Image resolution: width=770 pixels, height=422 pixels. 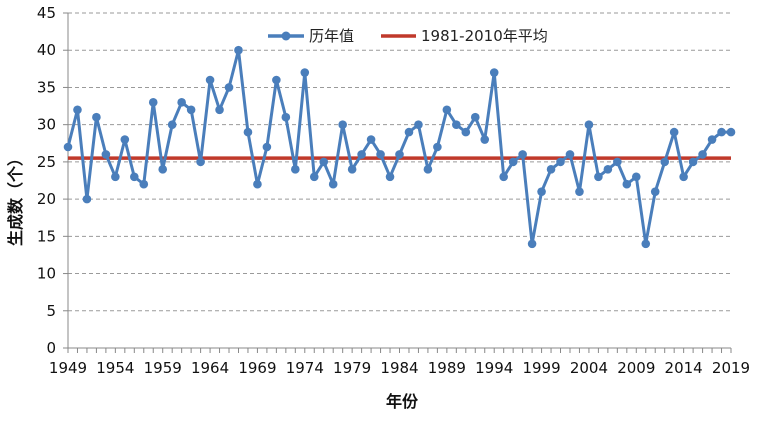 I want to click on legend-label-annual: 历年值, so click(x=331, y=36).